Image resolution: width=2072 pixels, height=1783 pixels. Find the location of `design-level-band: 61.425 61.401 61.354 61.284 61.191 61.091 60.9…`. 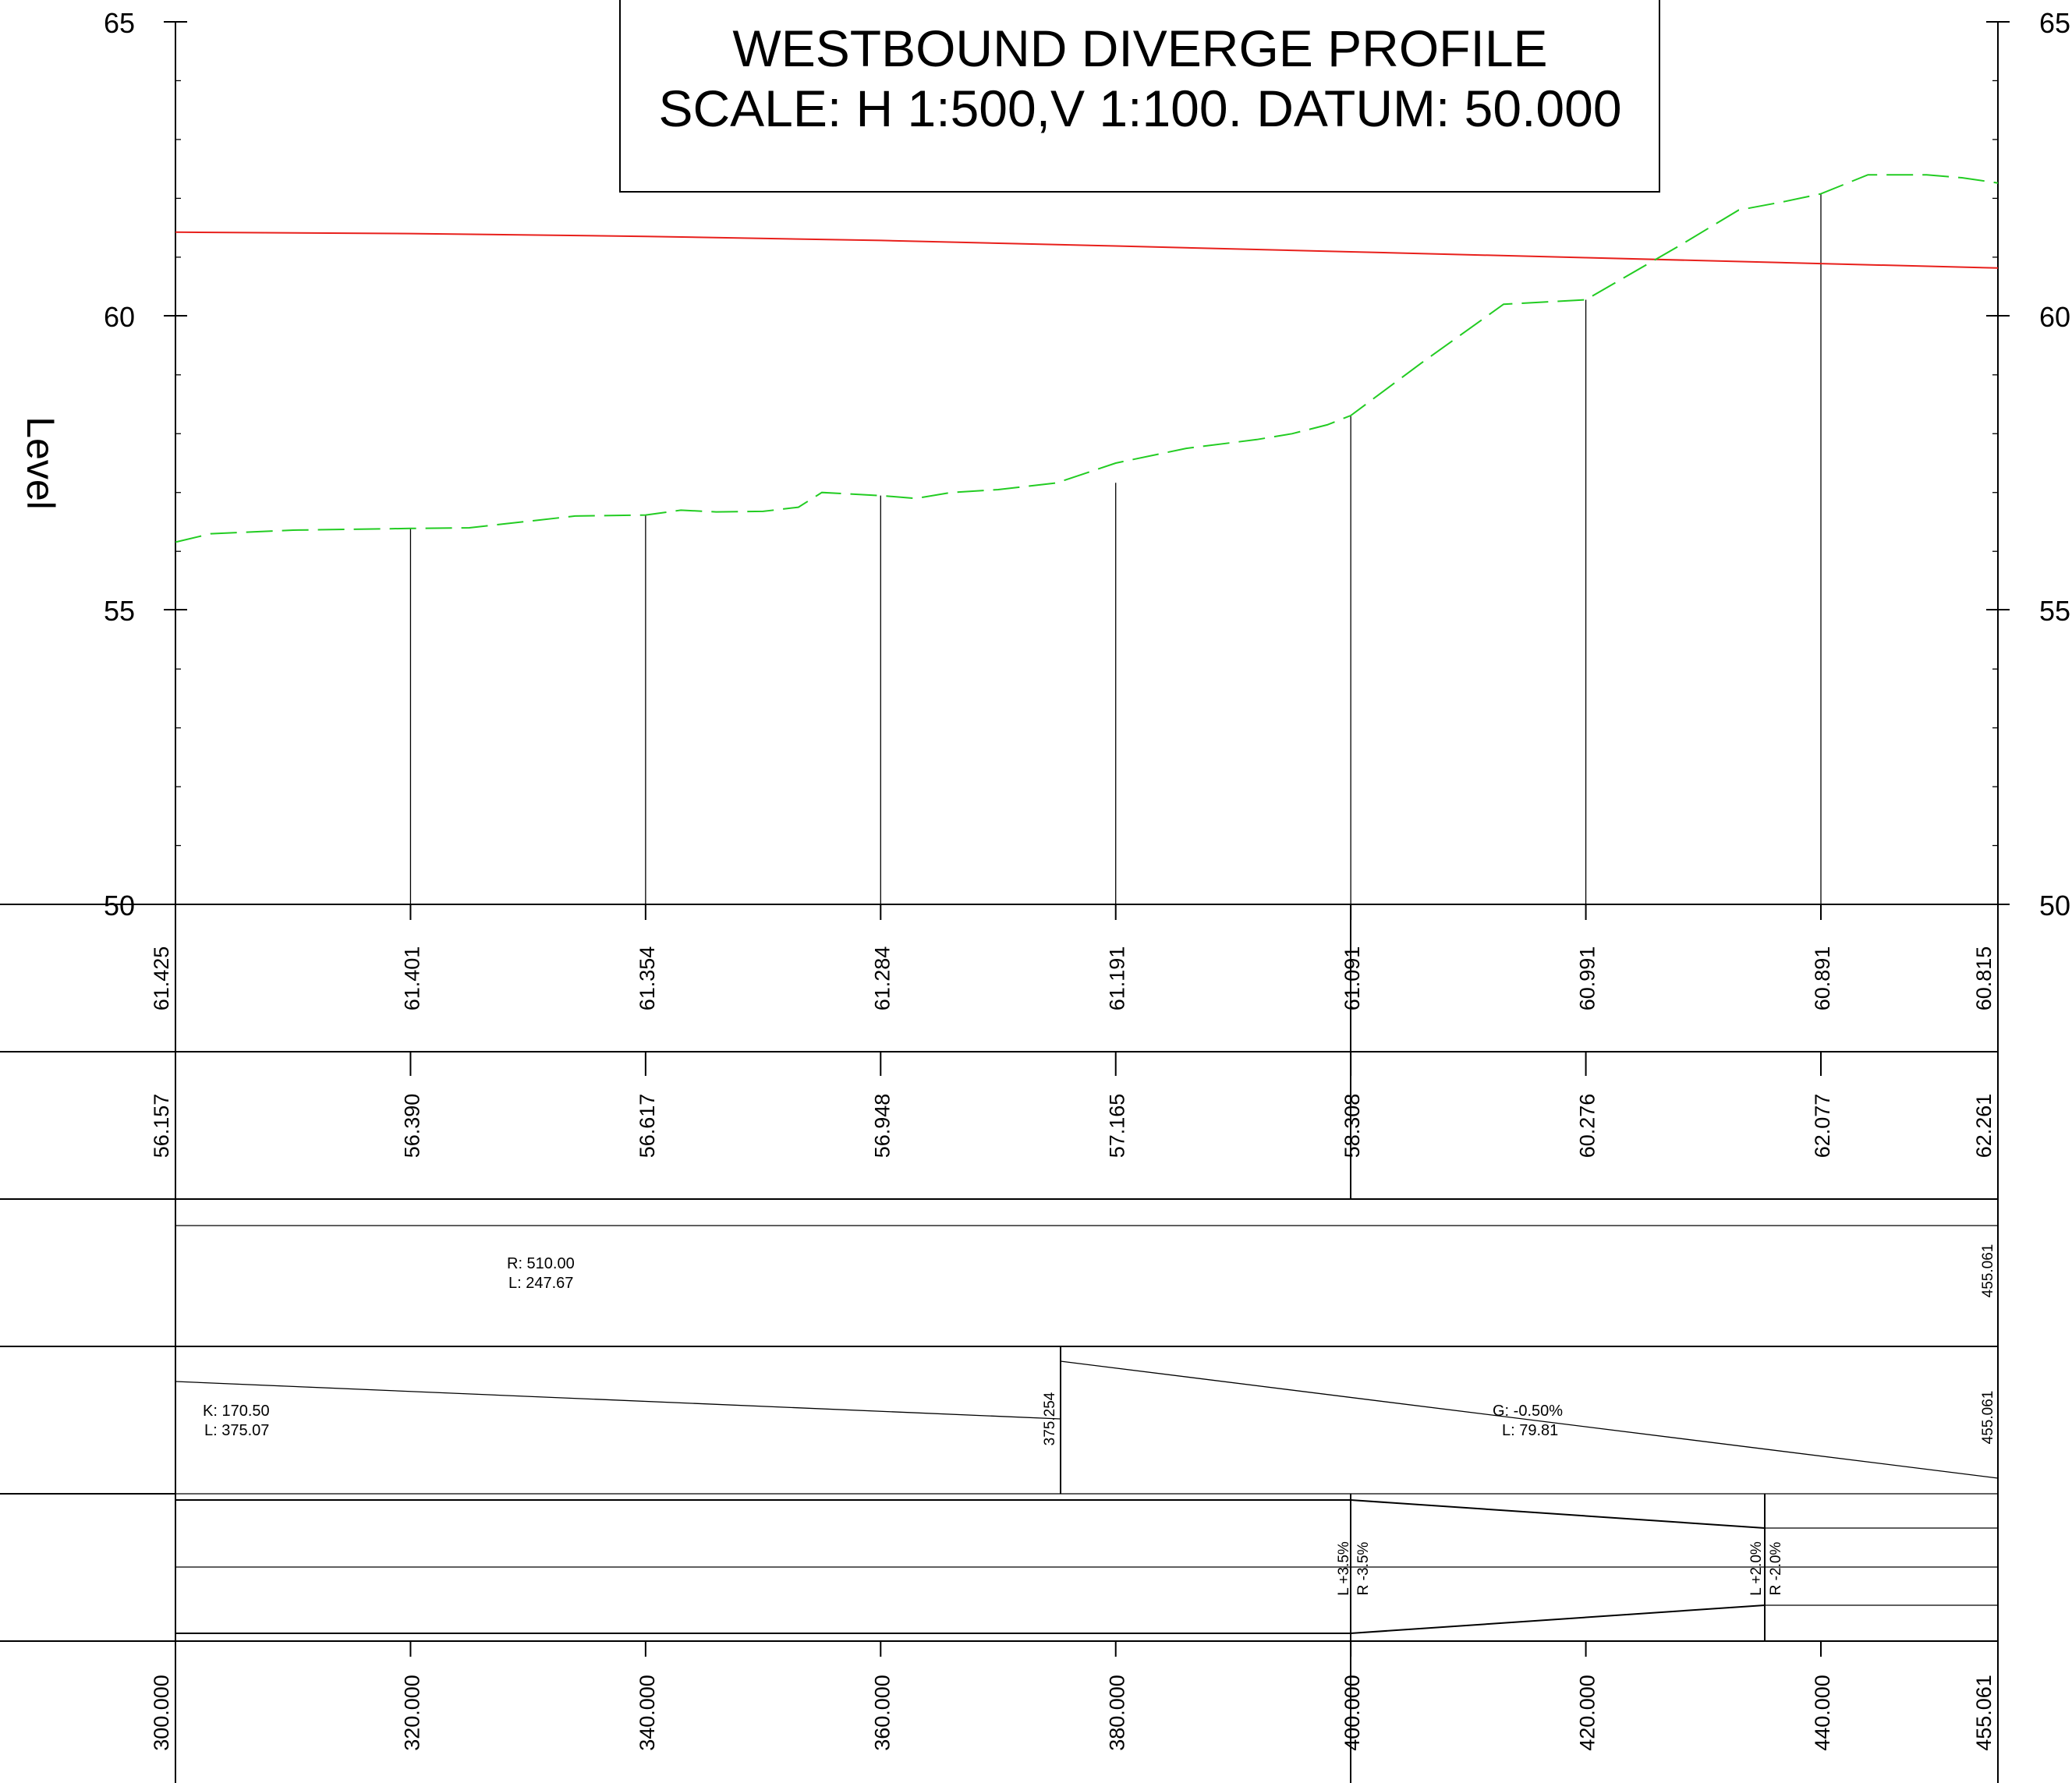

design-level-band: 61.425 61.401 61.354 61.284 61.191 61.091 60.9… is located at coordinates (1073, 978).